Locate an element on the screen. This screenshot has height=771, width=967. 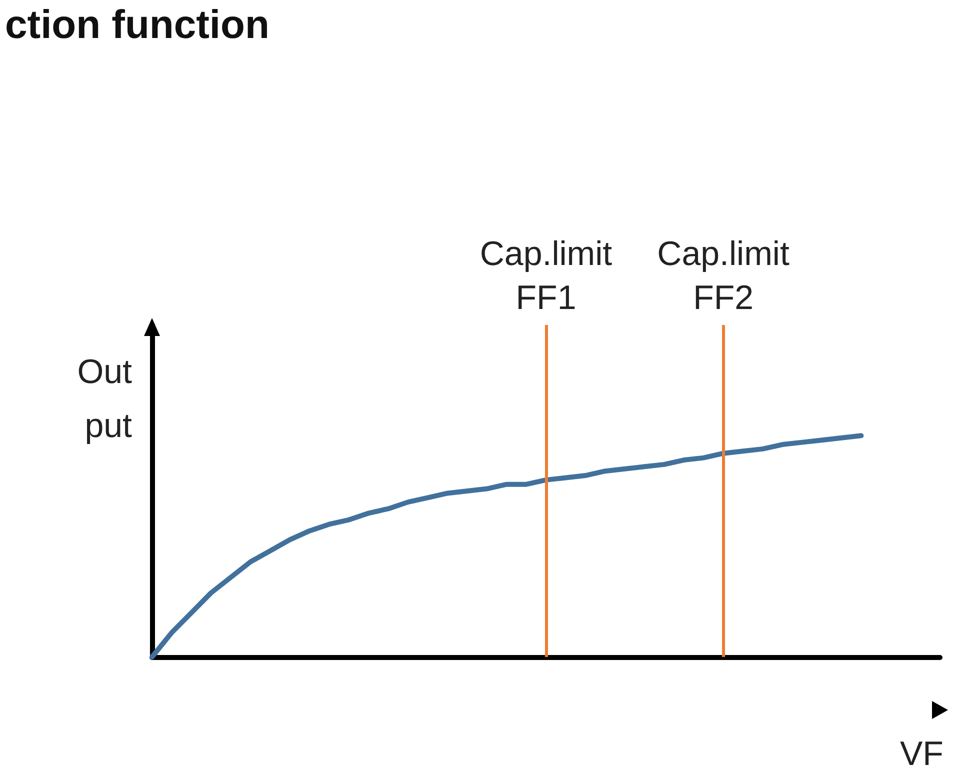
text: Cap.limit FF2 is located at coordinates (723, 276).